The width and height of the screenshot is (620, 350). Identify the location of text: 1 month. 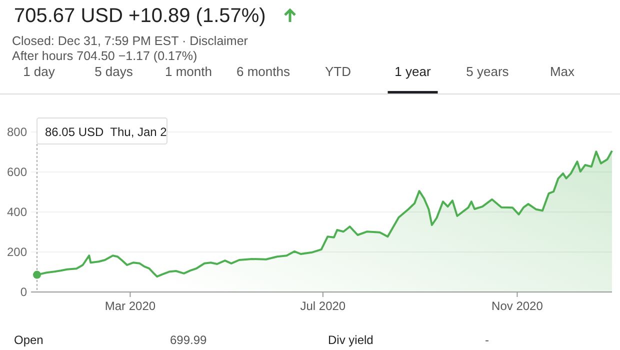
(188, 71).